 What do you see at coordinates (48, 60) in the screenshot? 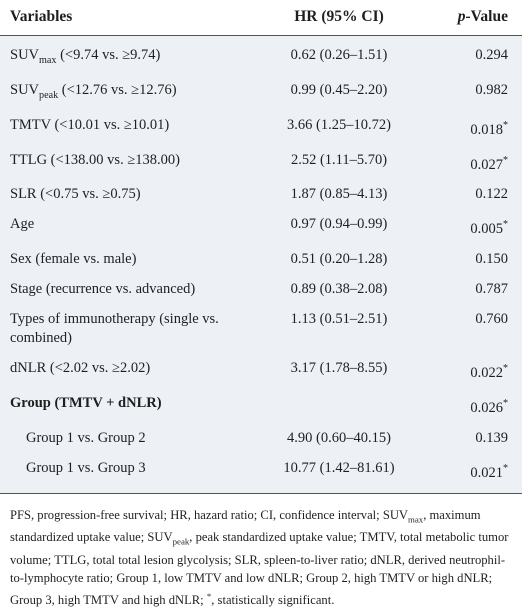
I see `text-segment: max` at bounding box center [48, 60].